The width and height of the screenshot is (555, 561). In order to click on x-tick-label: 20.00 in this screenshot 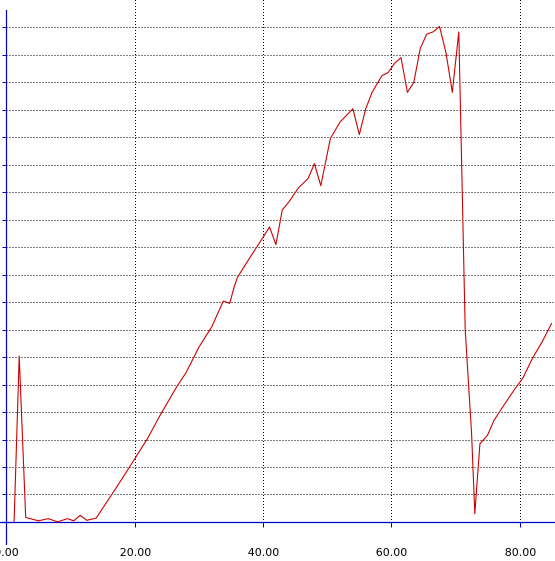, I will do `click(136, 552)`.